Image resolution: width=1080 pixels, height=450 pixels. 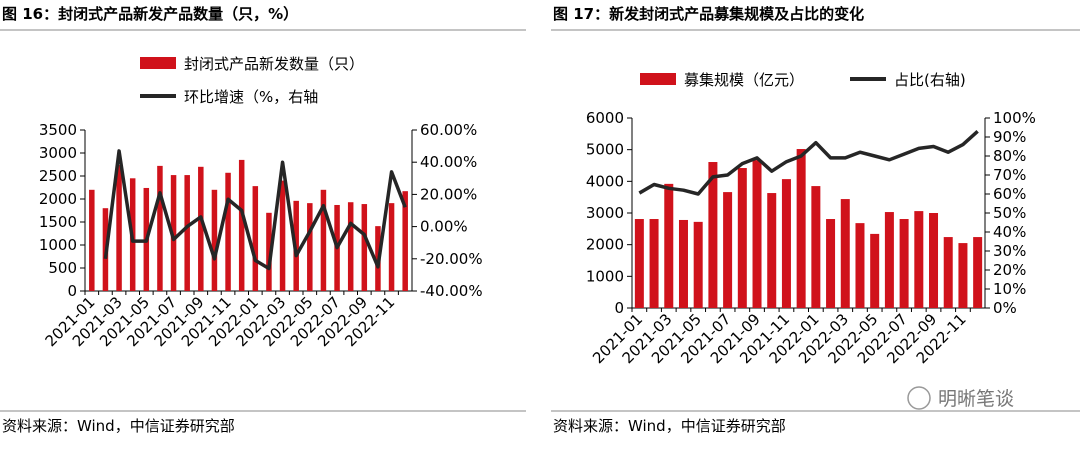 What do you see at coordinates (58, 130) in the screenshot?
I see `y-tick-label: 3500` at bounding box center [58, 130].